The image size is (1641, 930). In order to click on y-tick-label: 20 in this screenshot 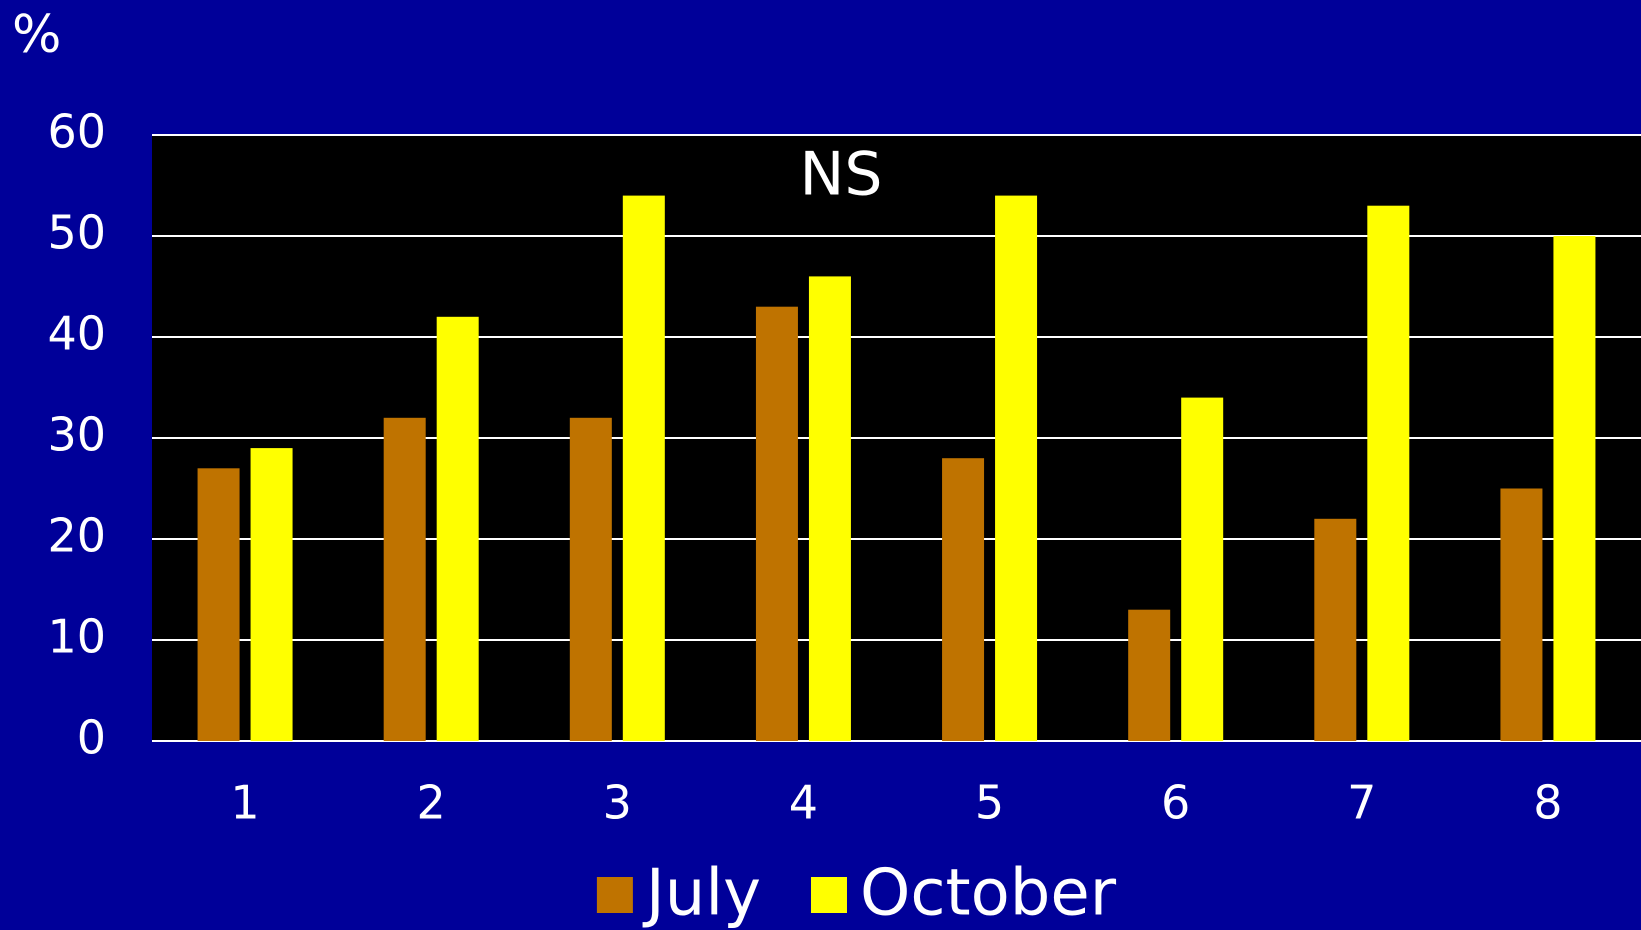, I will do `click(76, 536)`.